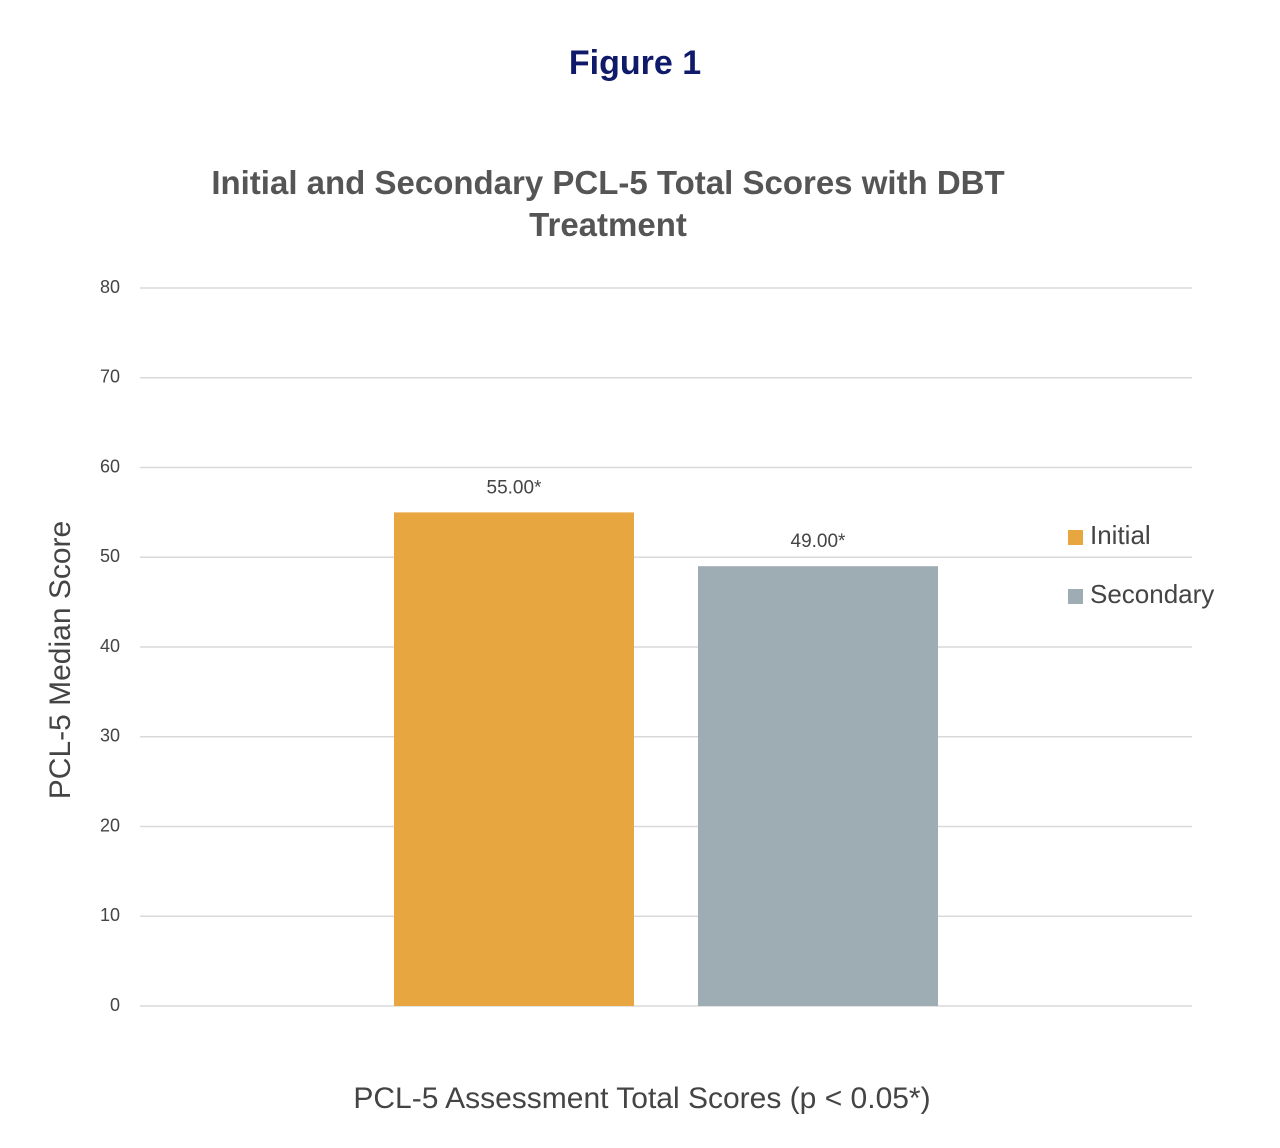 This screenshot has height=1148, width=1280. I want to click on y-tick-label: 40, so click(110, 646).